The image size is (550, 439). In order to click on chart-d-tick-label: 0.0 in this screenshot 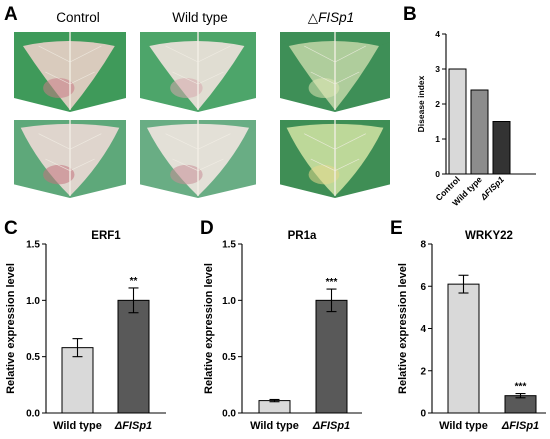, I will do `click(229, 414)`.